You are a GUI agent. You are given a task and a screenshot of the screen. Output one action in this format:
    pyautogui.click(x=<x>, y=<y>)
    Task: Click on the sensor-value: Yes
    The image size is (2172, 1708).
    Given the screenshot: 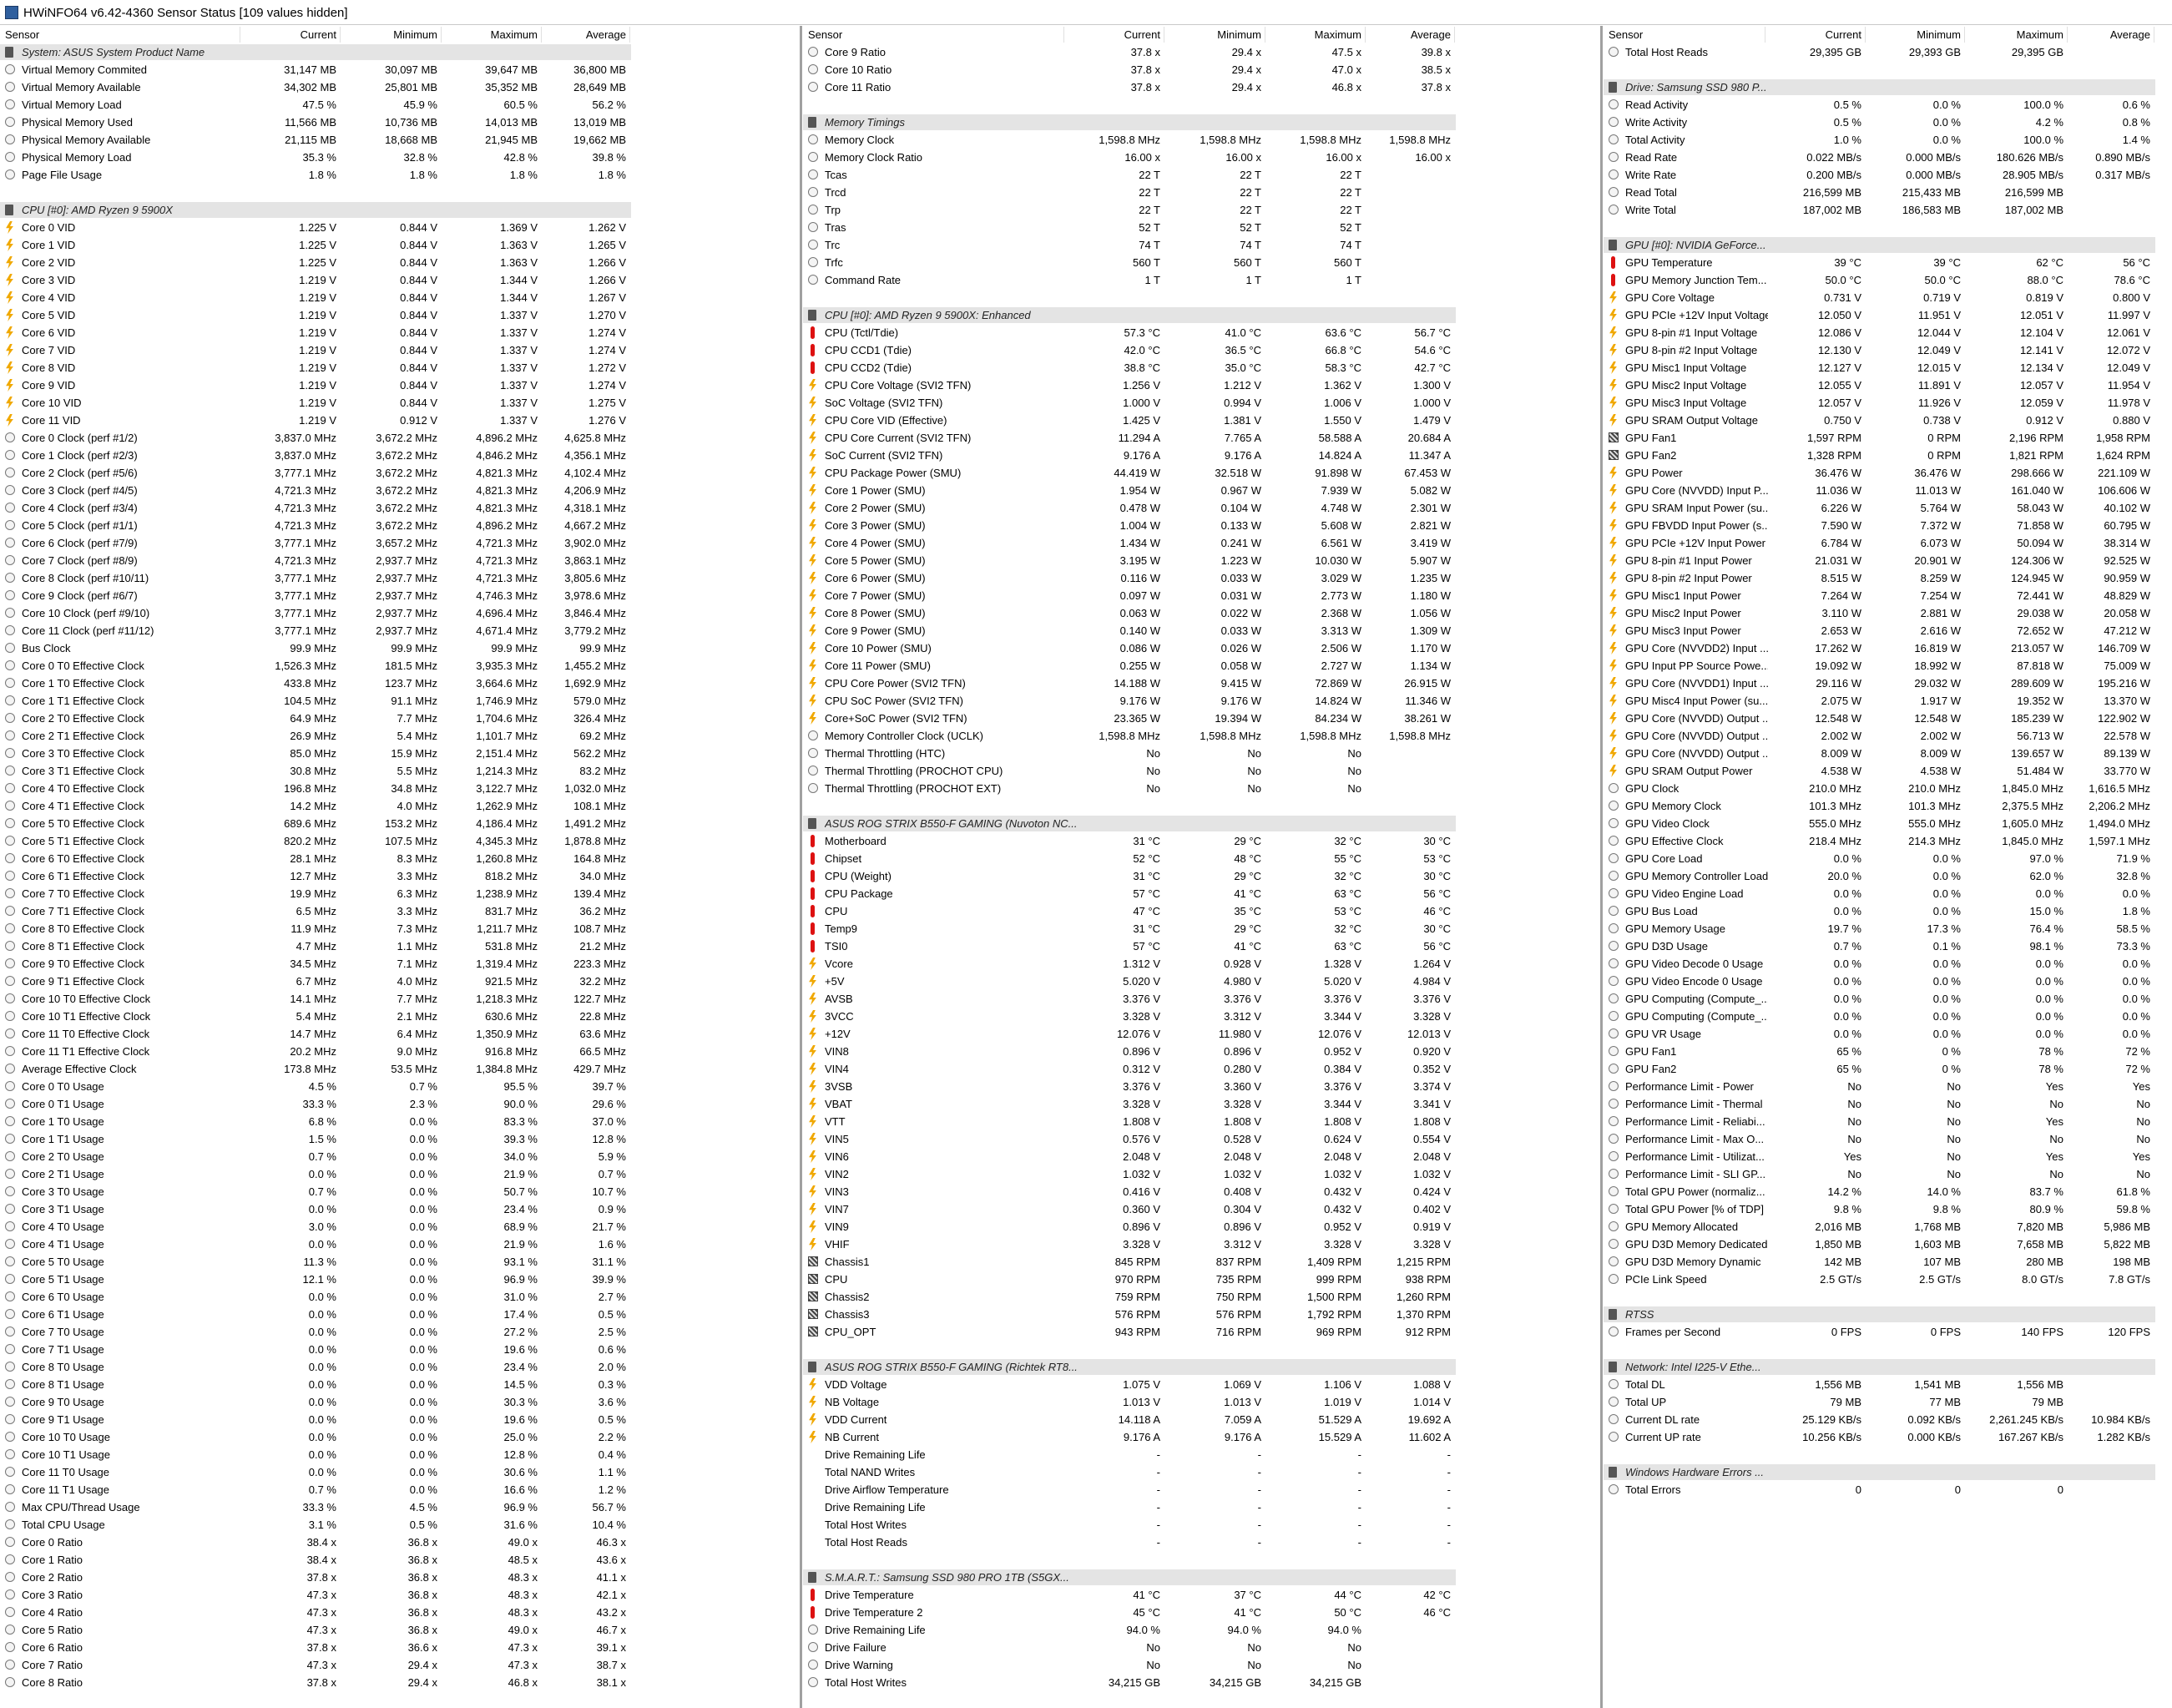 What is the action you would take?
    pyautogui.click(x=2054, y=1122)
    